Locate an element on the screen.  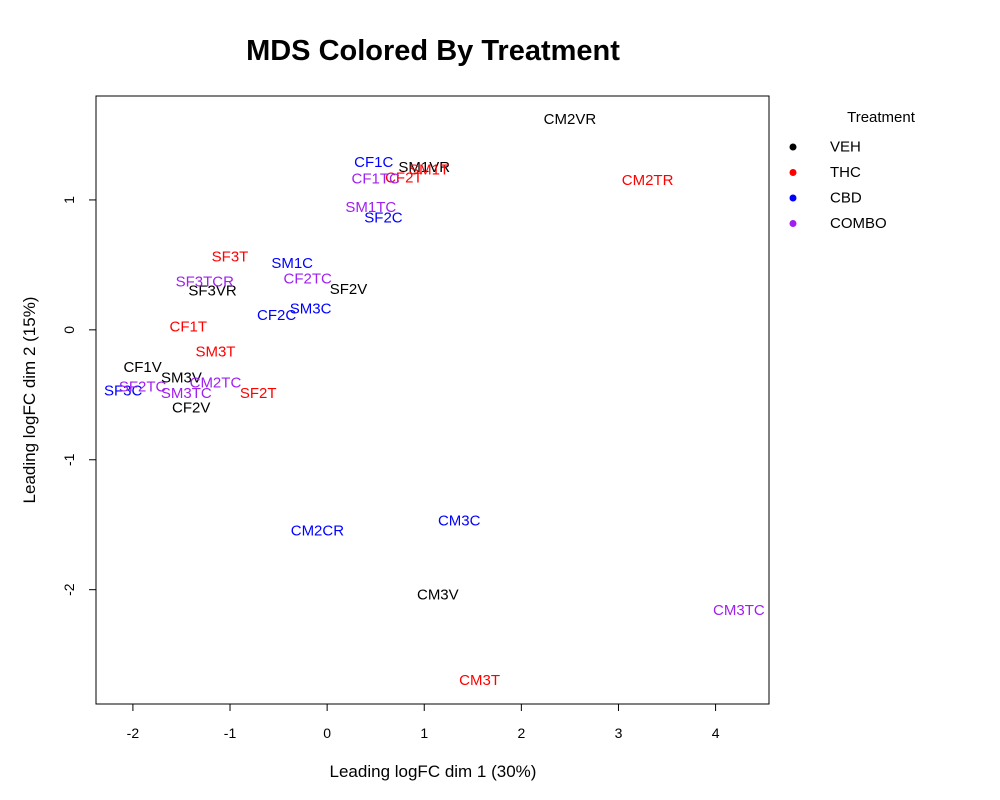
x-tick-label: 3 is located at coordinates (619, 733).